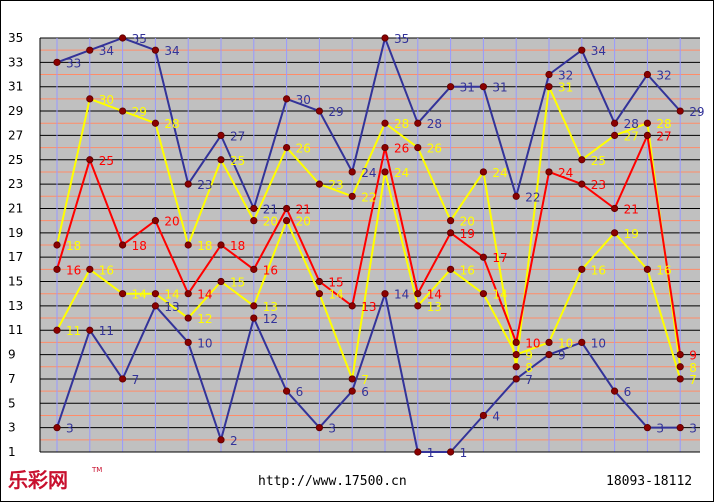  Describe the element at coordinates (38, 480) in the screenshot. I see `logo-text: 乐彩网` at that location.